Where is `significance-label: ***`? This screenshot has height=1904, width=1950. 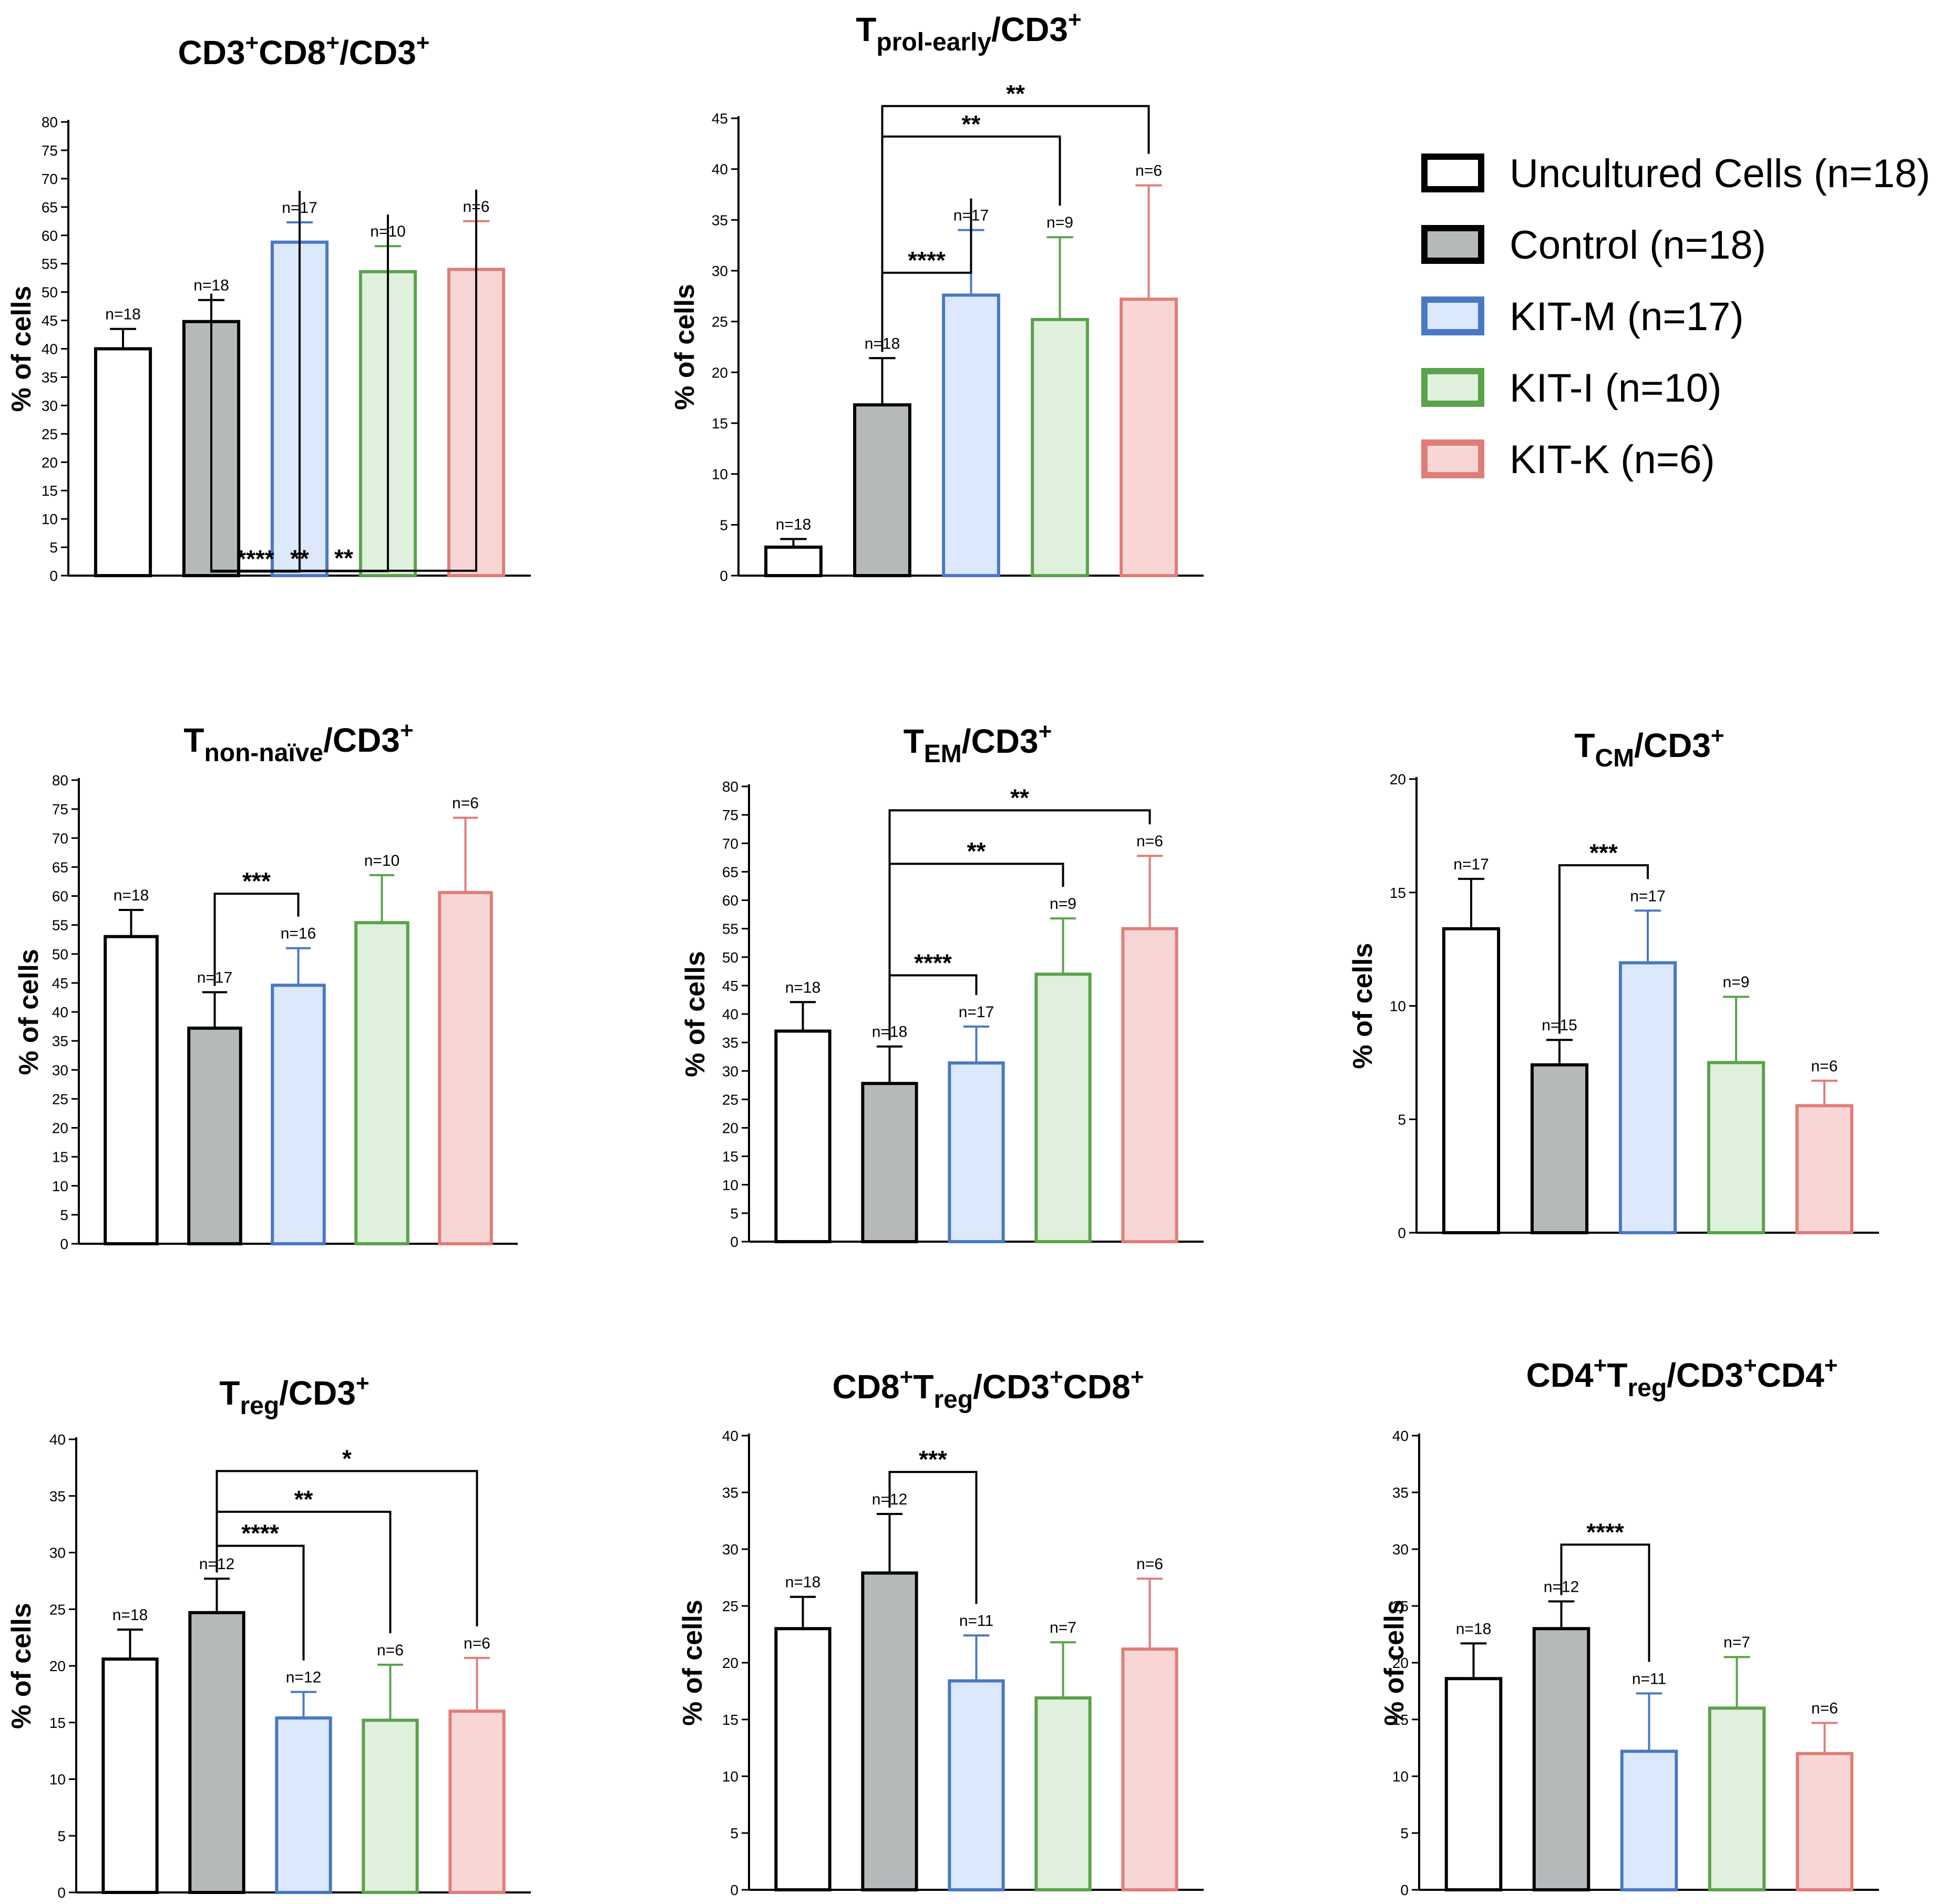
significance-label: *** is located at coordinates (256, 881).